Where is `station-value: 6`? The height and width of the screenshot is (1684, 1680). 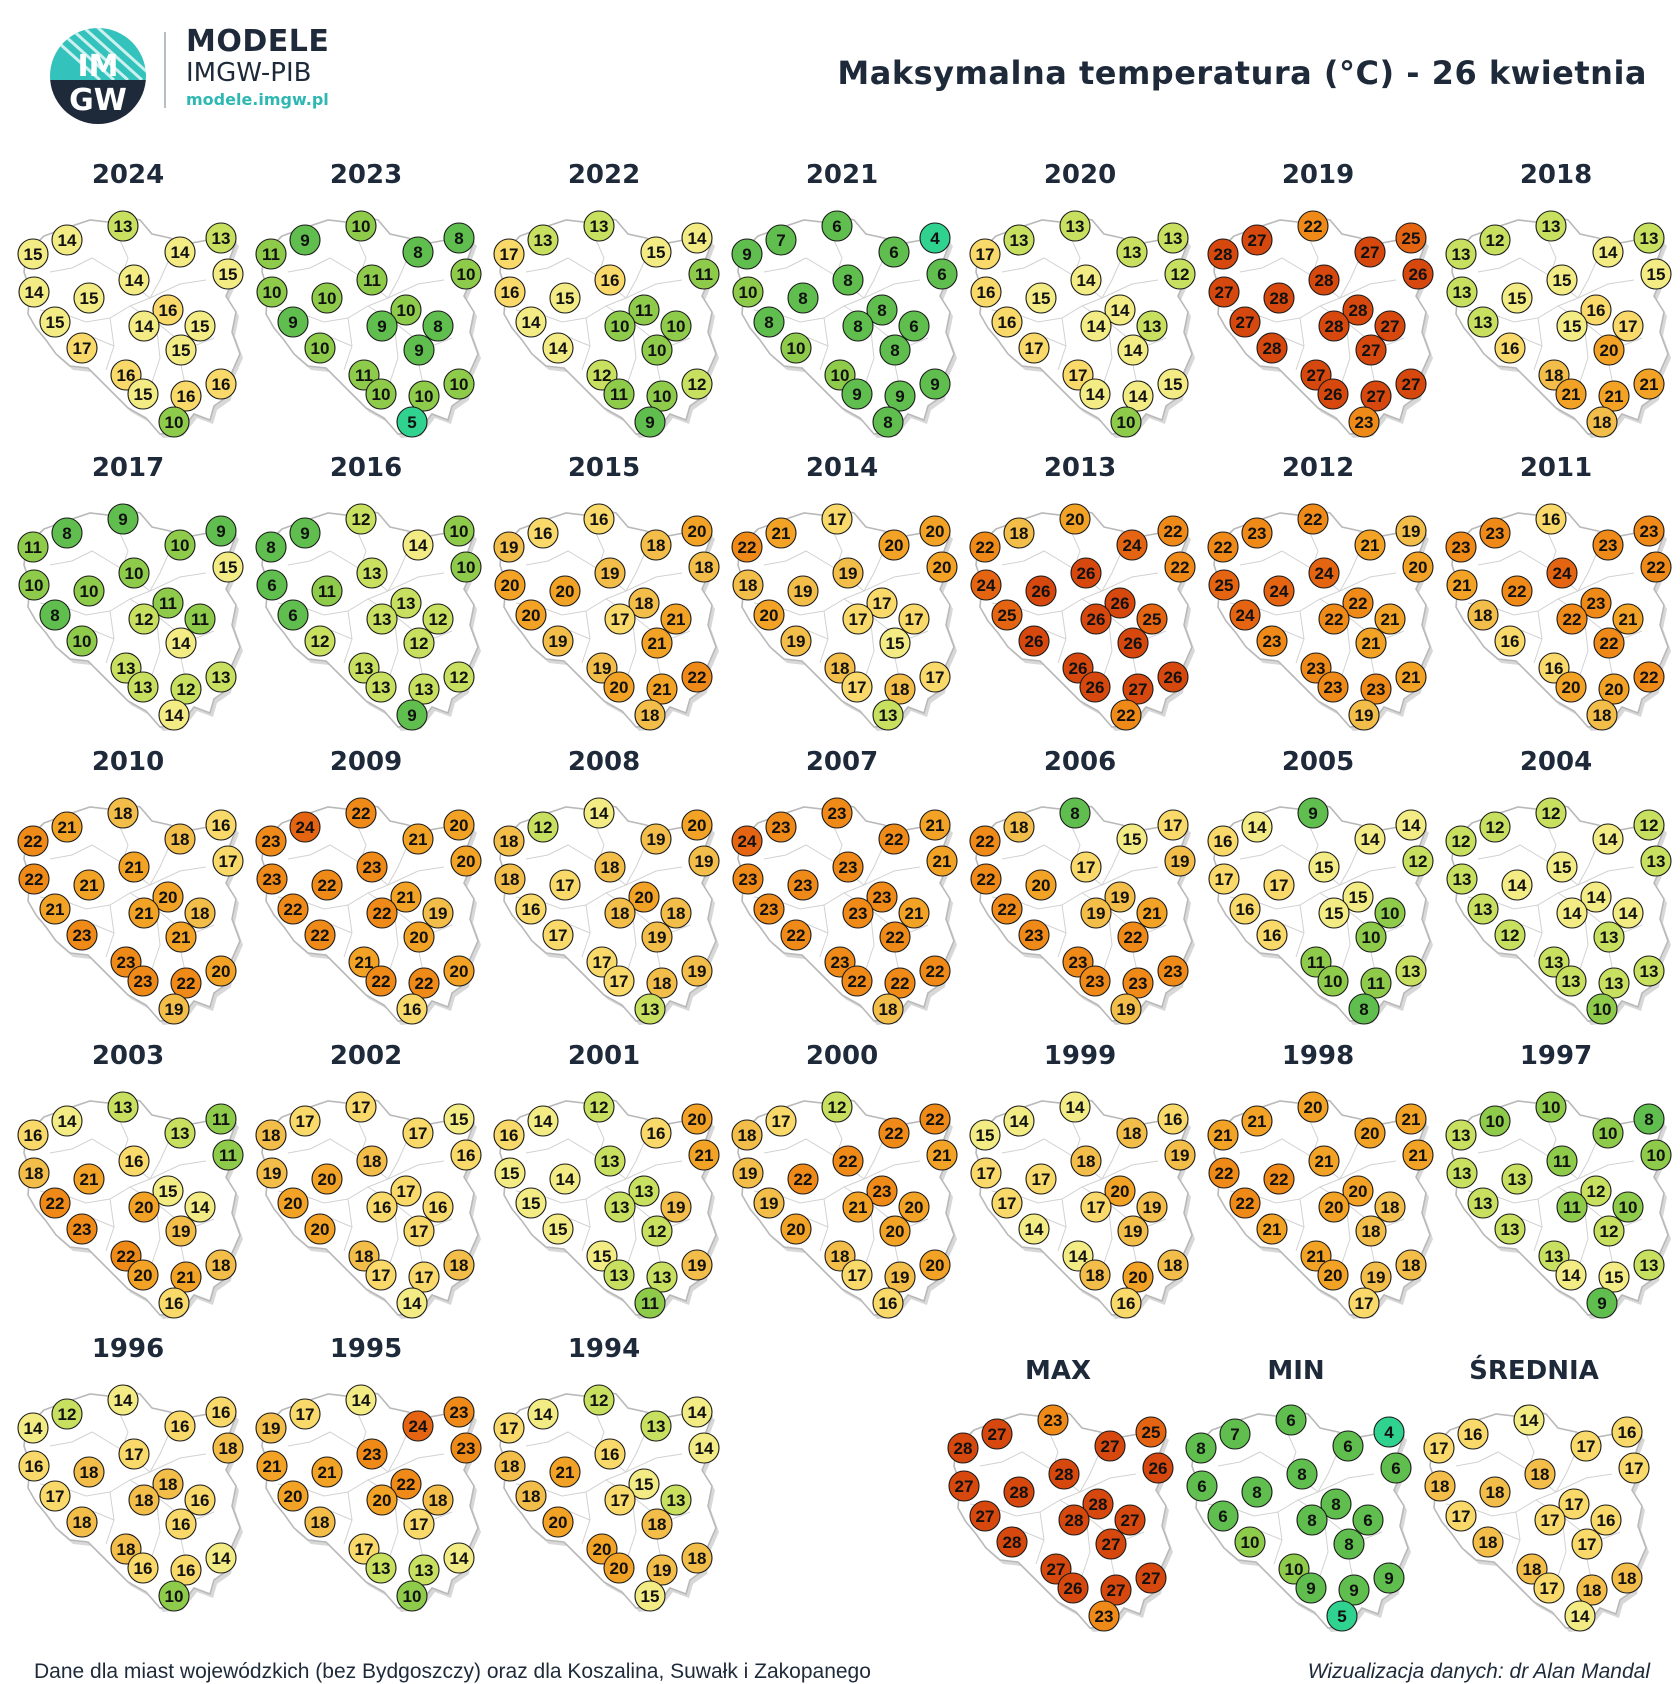 station-value: 6 is located at coordinates (1347, 1446).